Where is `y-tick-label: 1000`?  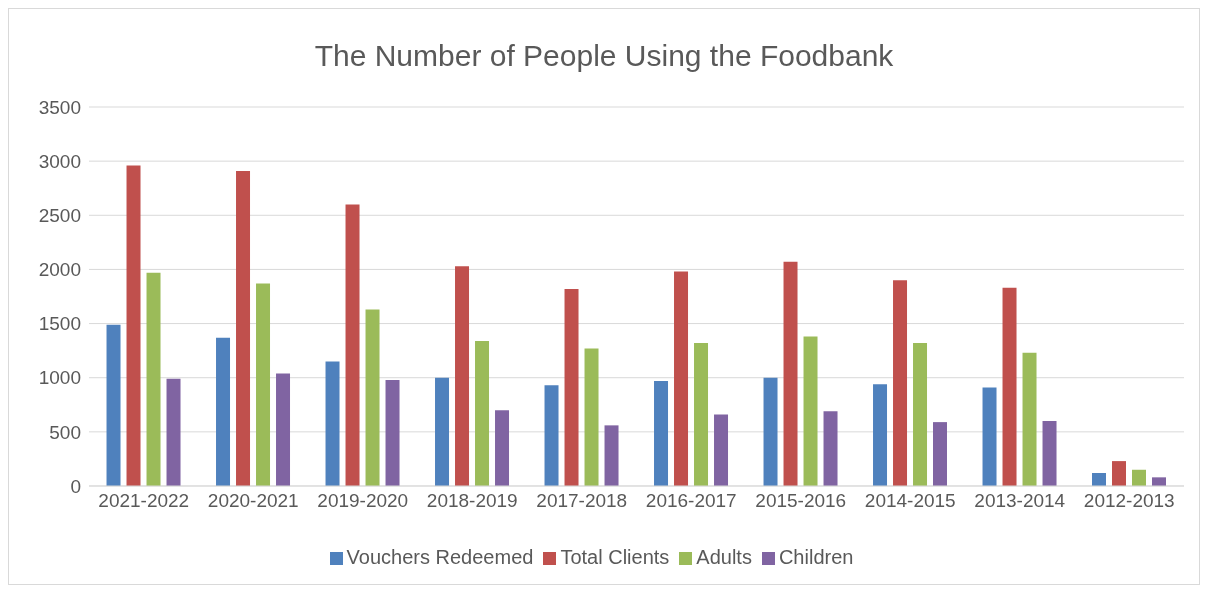
y-tick-label: 1000 is located at coordinates (59, 378).